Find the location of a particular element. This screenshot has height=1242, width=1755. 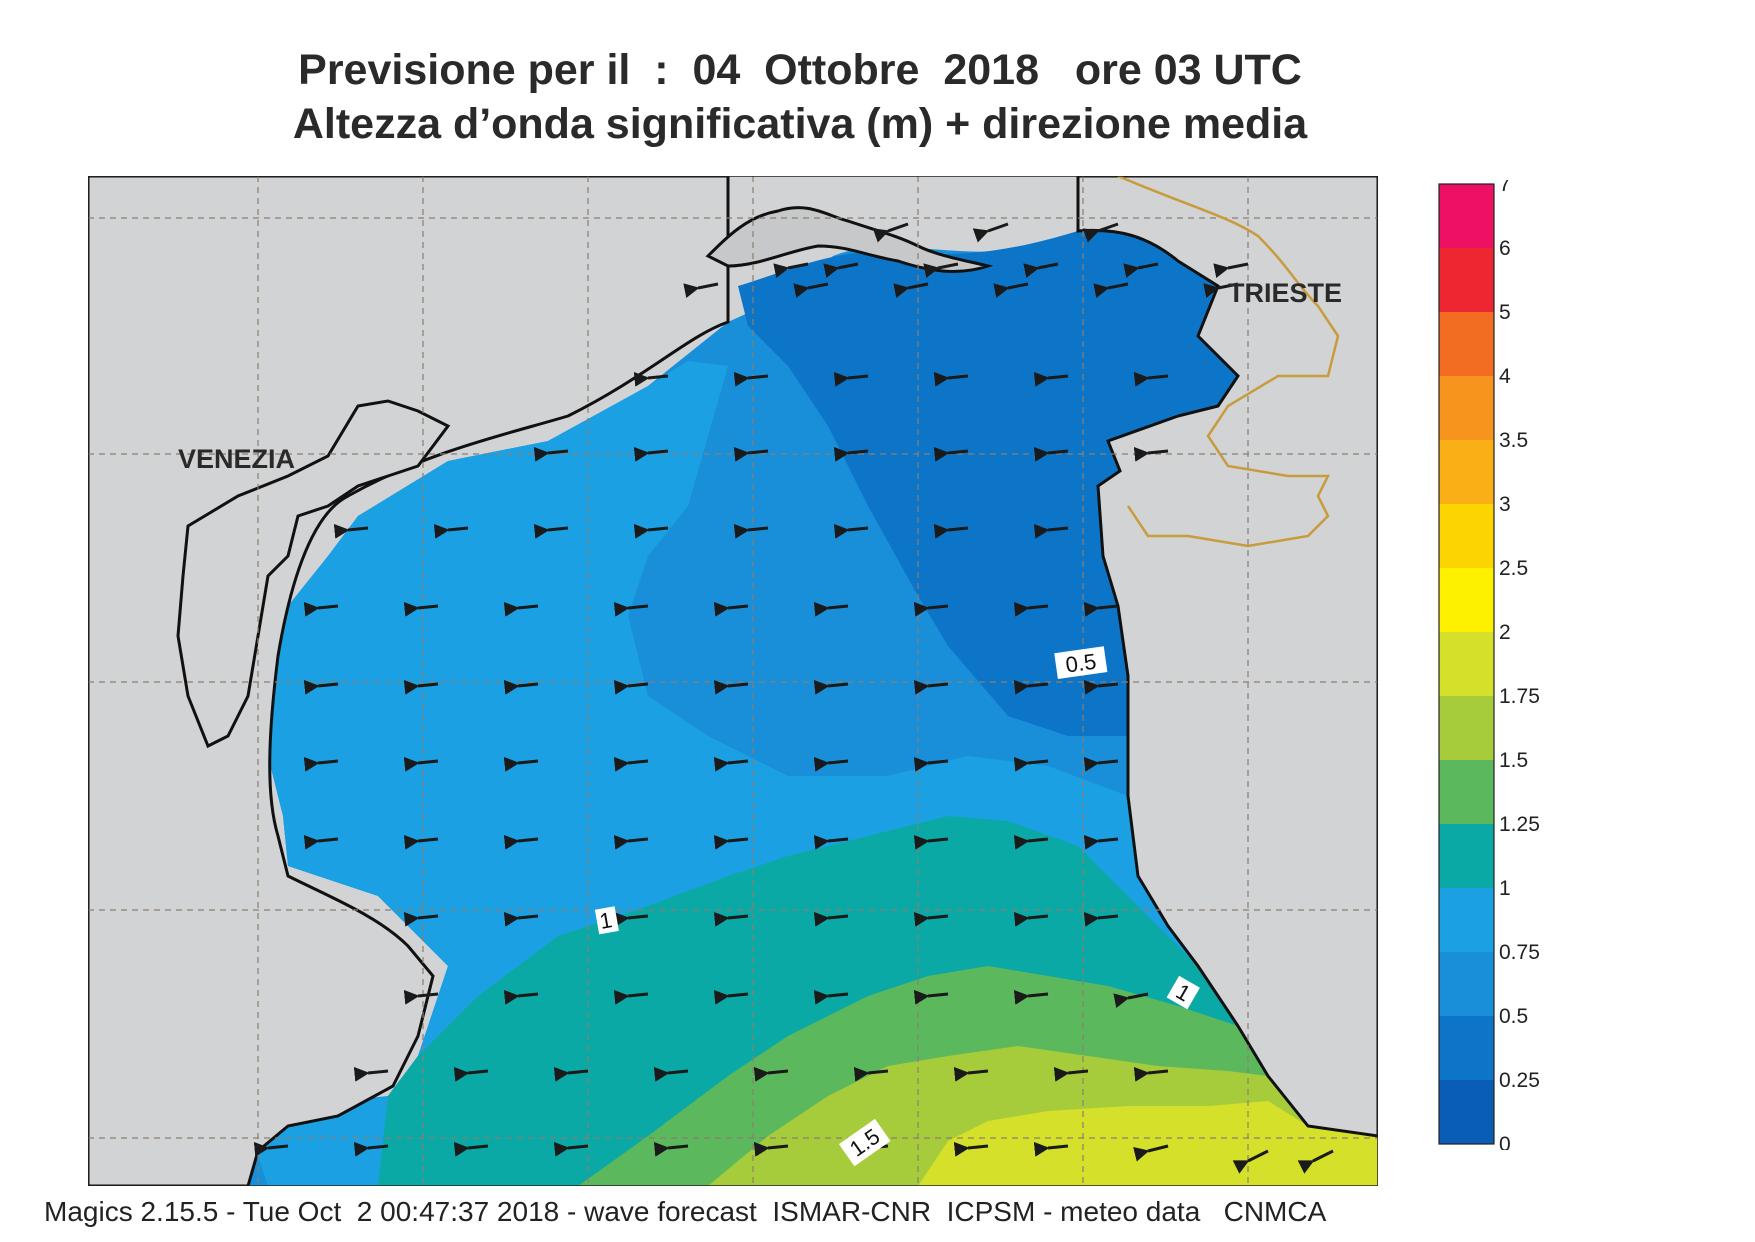

legend-tick-label: 3.5 is located at coordinates (1513, 440).